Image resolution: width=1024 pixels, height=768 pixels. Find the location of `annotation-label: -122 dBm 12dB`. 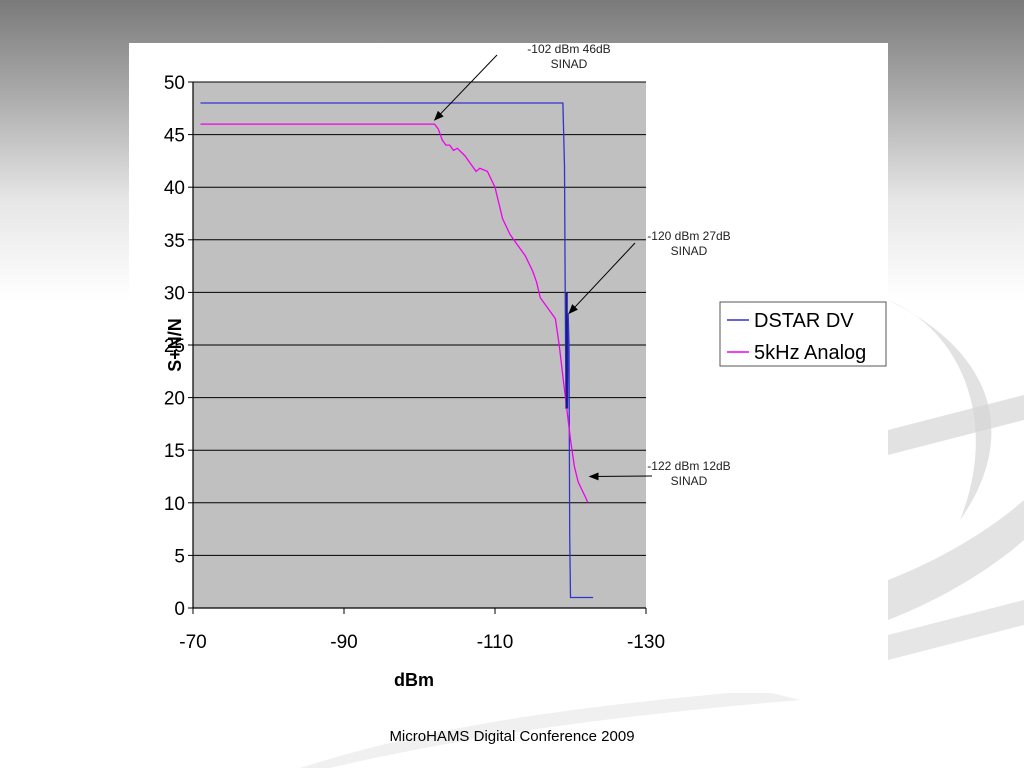

annotation-label: -122 dBm 12dB is located at coordinates (688, 466).